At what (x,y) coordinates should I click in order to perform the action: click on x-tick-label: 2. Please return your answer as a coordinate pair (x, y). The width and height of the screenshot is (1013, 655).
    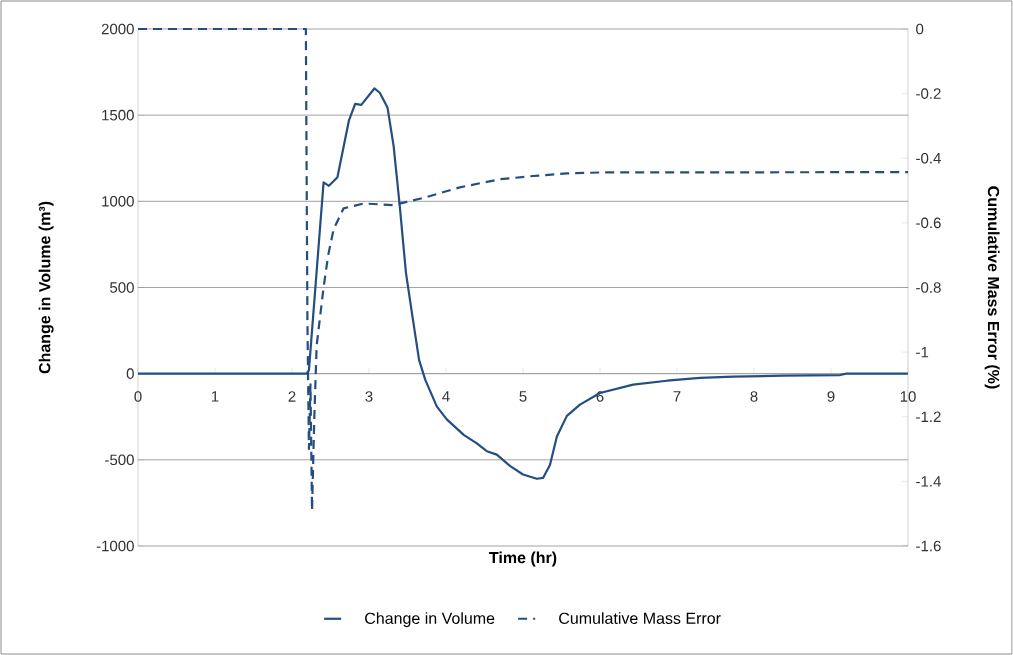
    Looking at the image, I should click on (292, 396).